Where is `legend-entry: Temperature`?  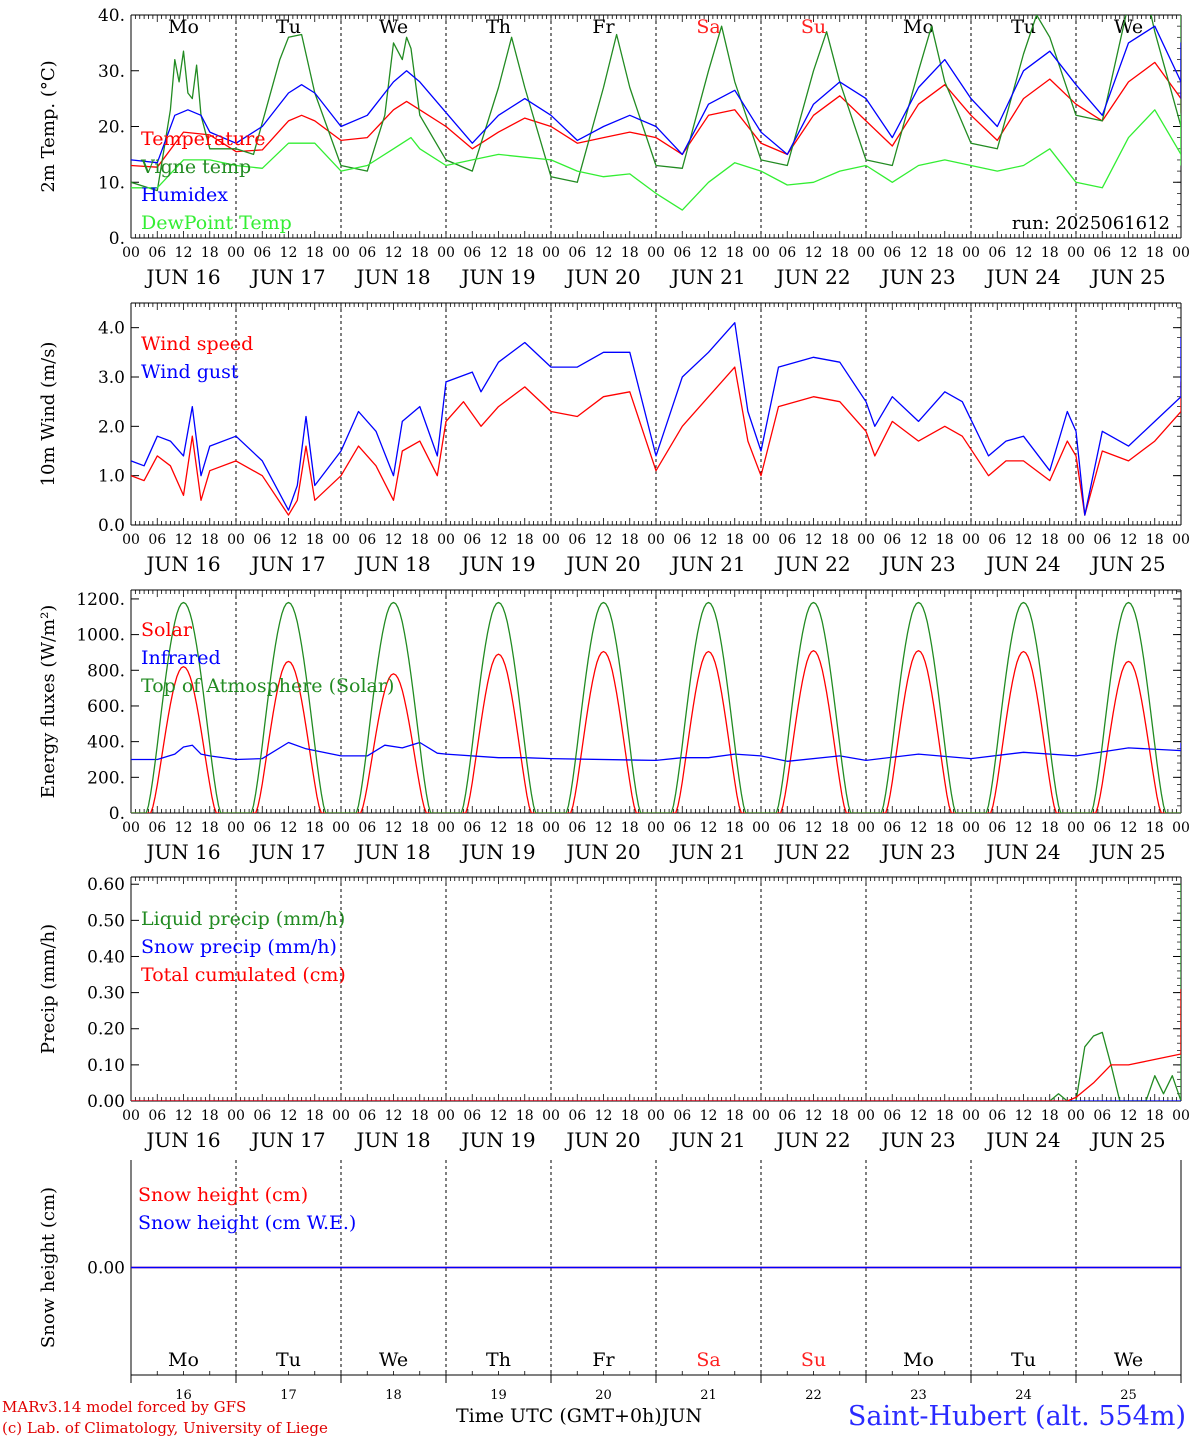
legend-entry: Temperature is located at coordinates (203, 139).